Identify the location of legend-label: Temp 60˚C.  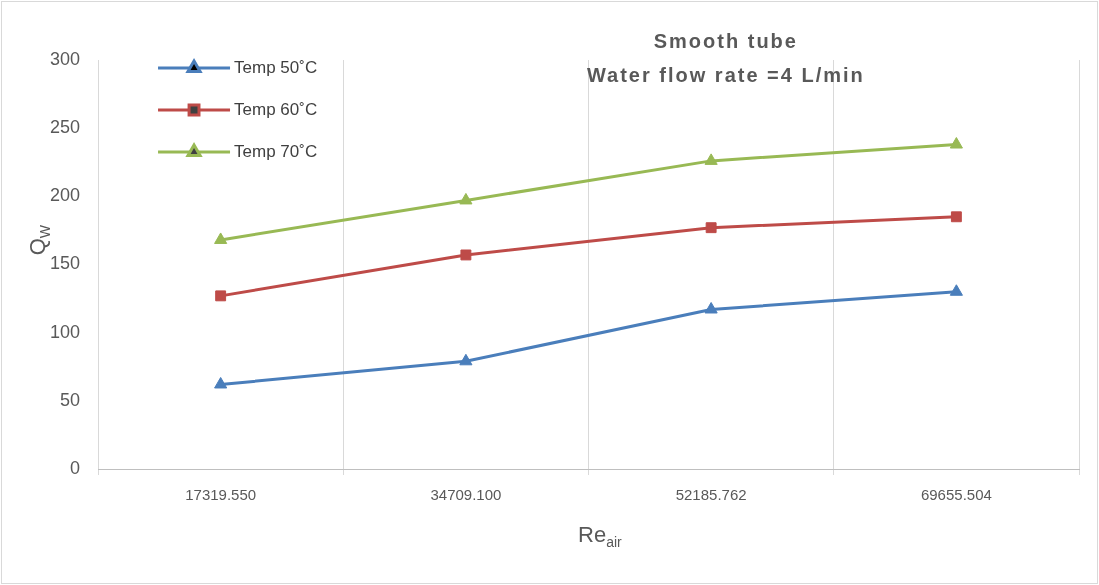
(276, 109).